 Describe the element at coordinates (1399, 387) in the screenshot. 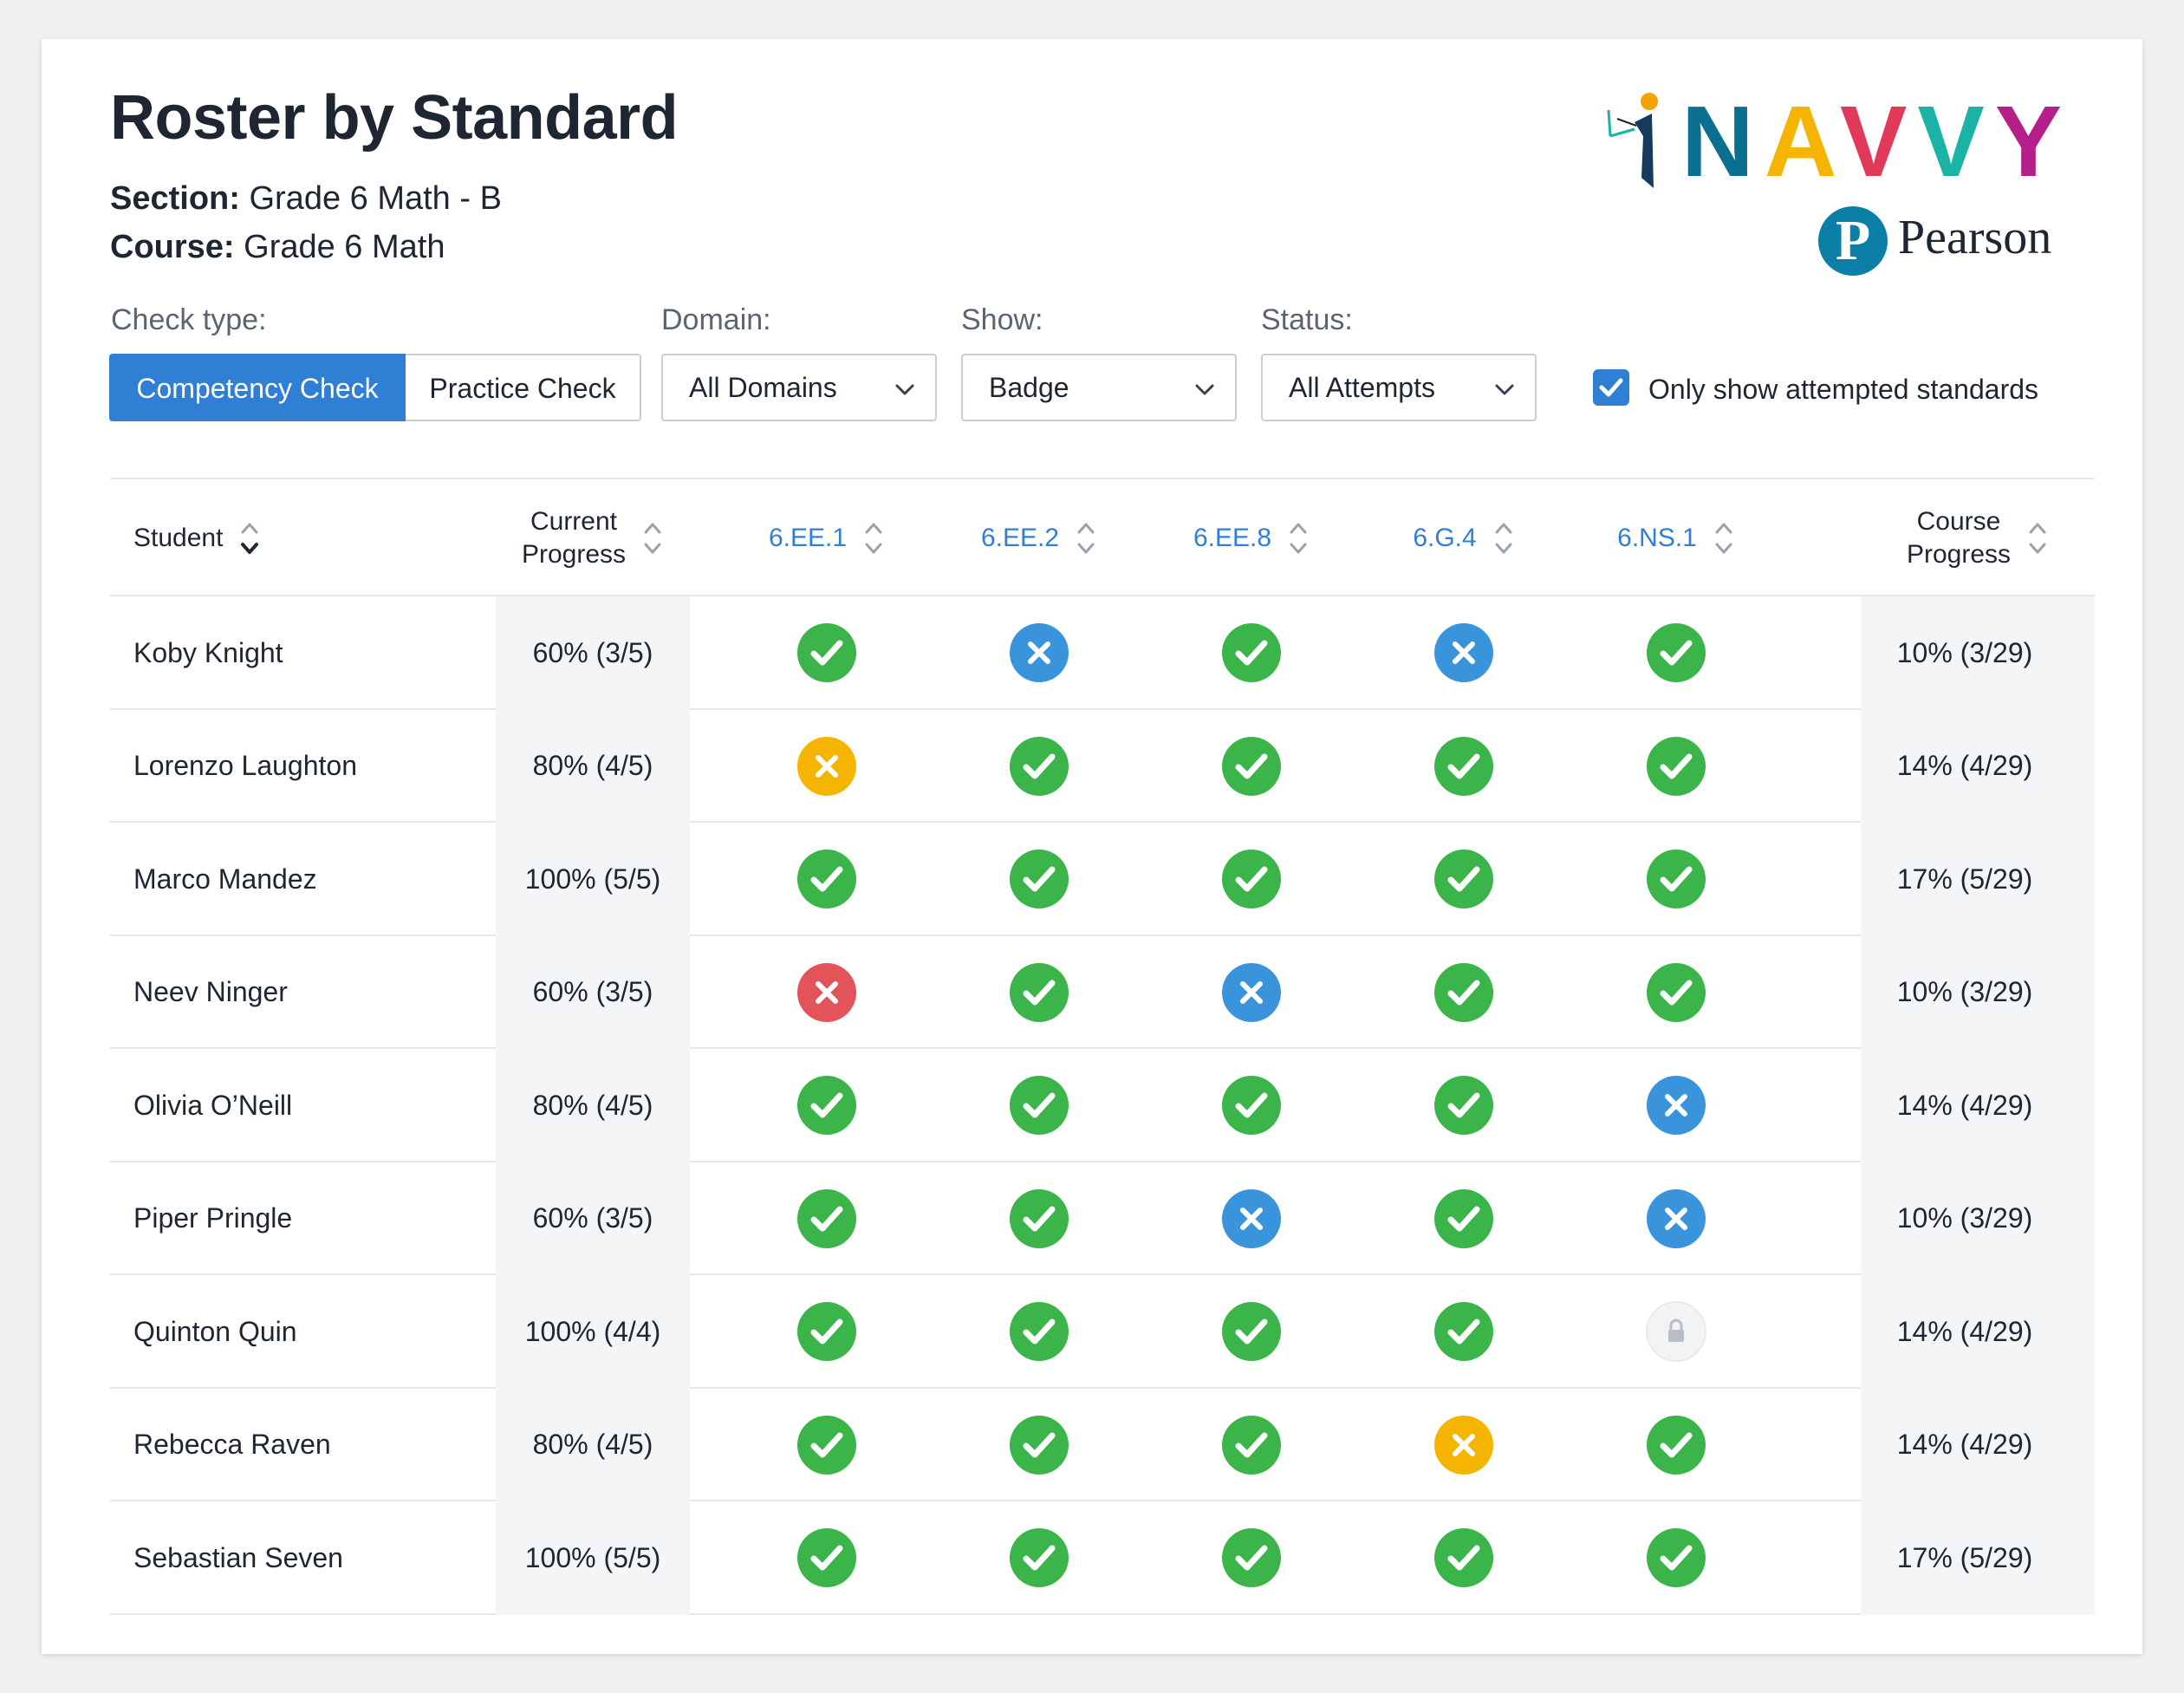

I see `status-select: All Attempts` at that location.